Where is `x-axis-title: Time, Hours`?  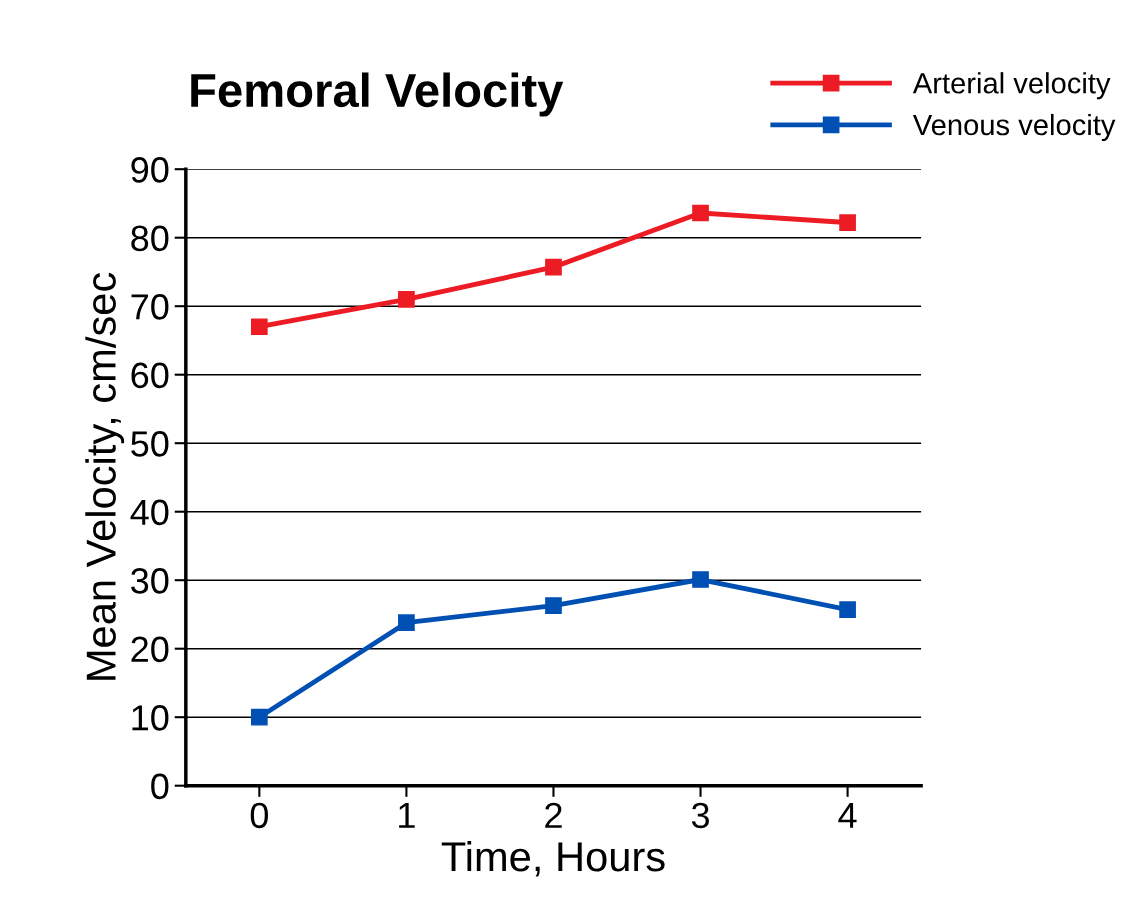 x-axis-title: Time, Hours is located at coordinates (553, 858).